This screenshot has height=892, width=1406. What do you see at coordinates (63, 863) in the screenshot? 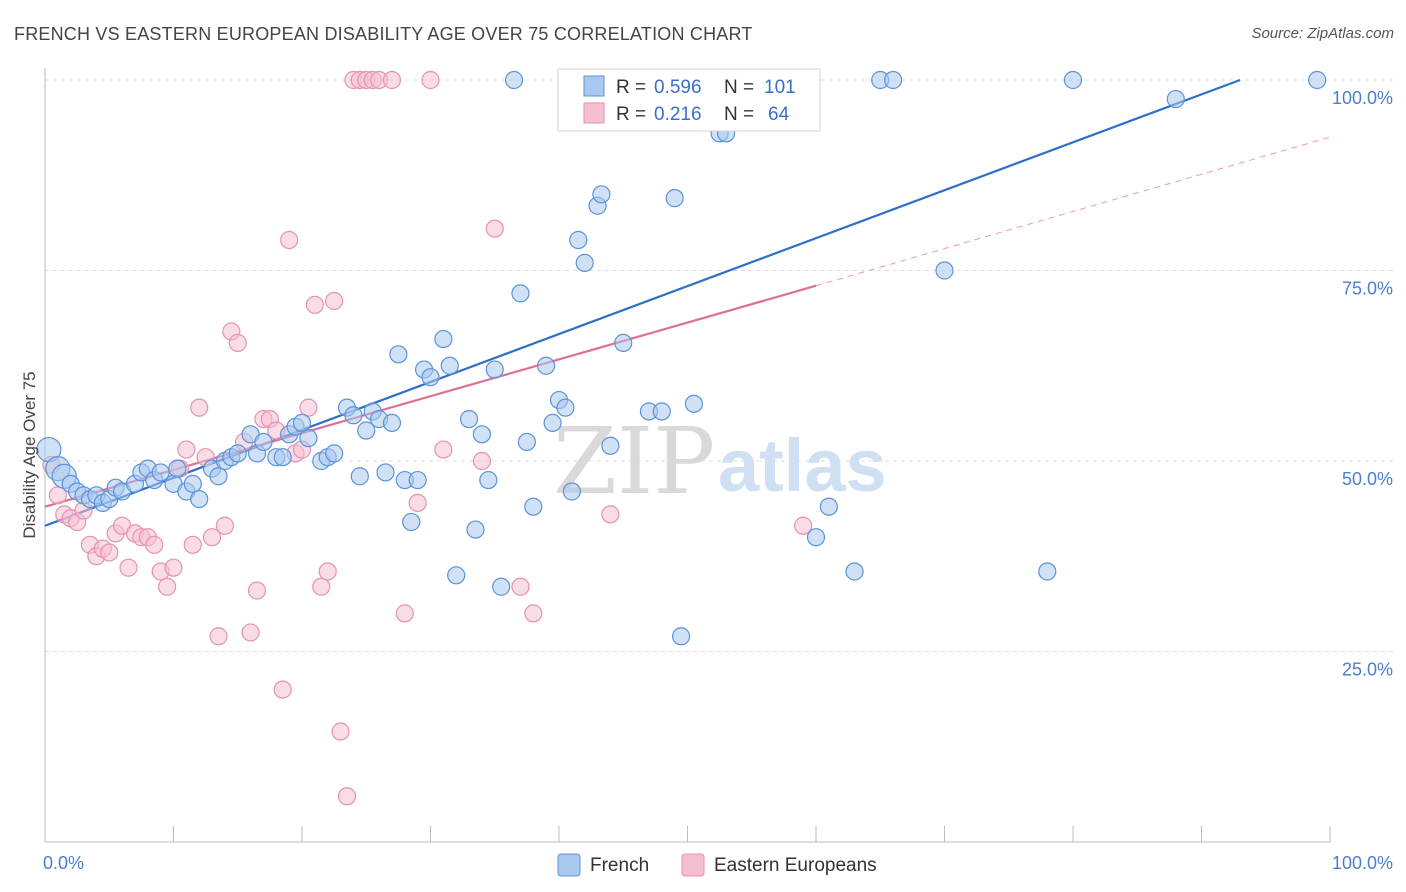
I see `x-tick-label-min: 0.0%` at bounding box center [63, 863].